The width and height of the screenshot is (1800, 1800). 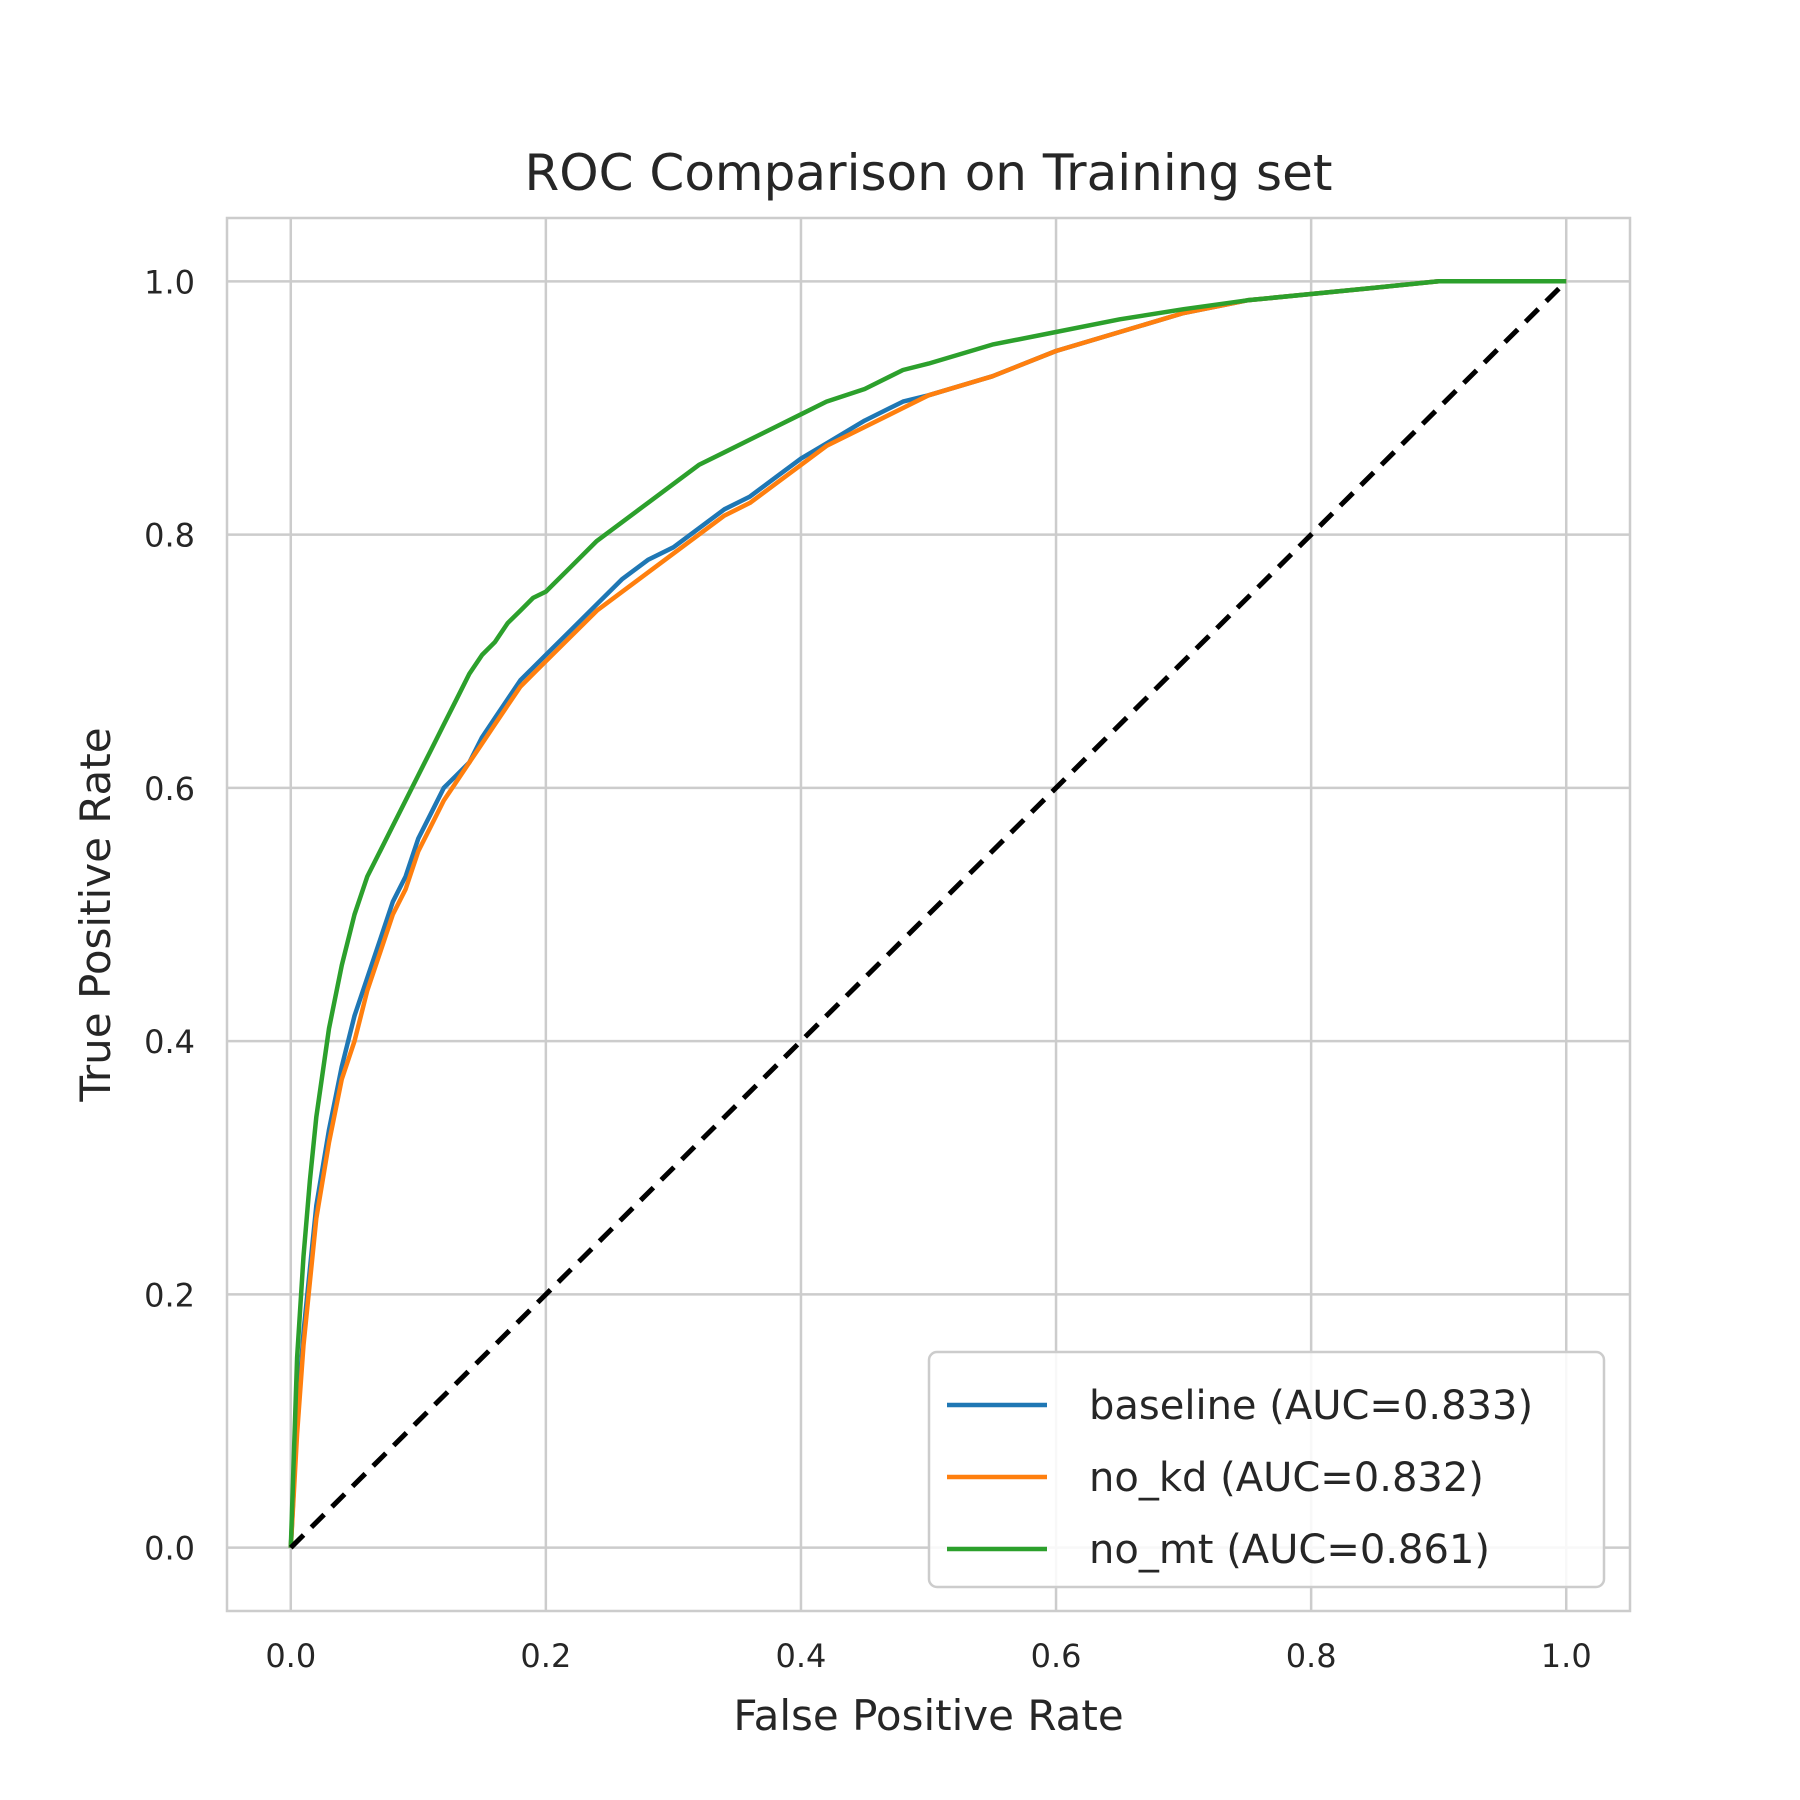 What do you see at coordinates (801, 1656) in the screenshot?
I see `x-tick-label: 0.4` at bounding box center [801, 1656].